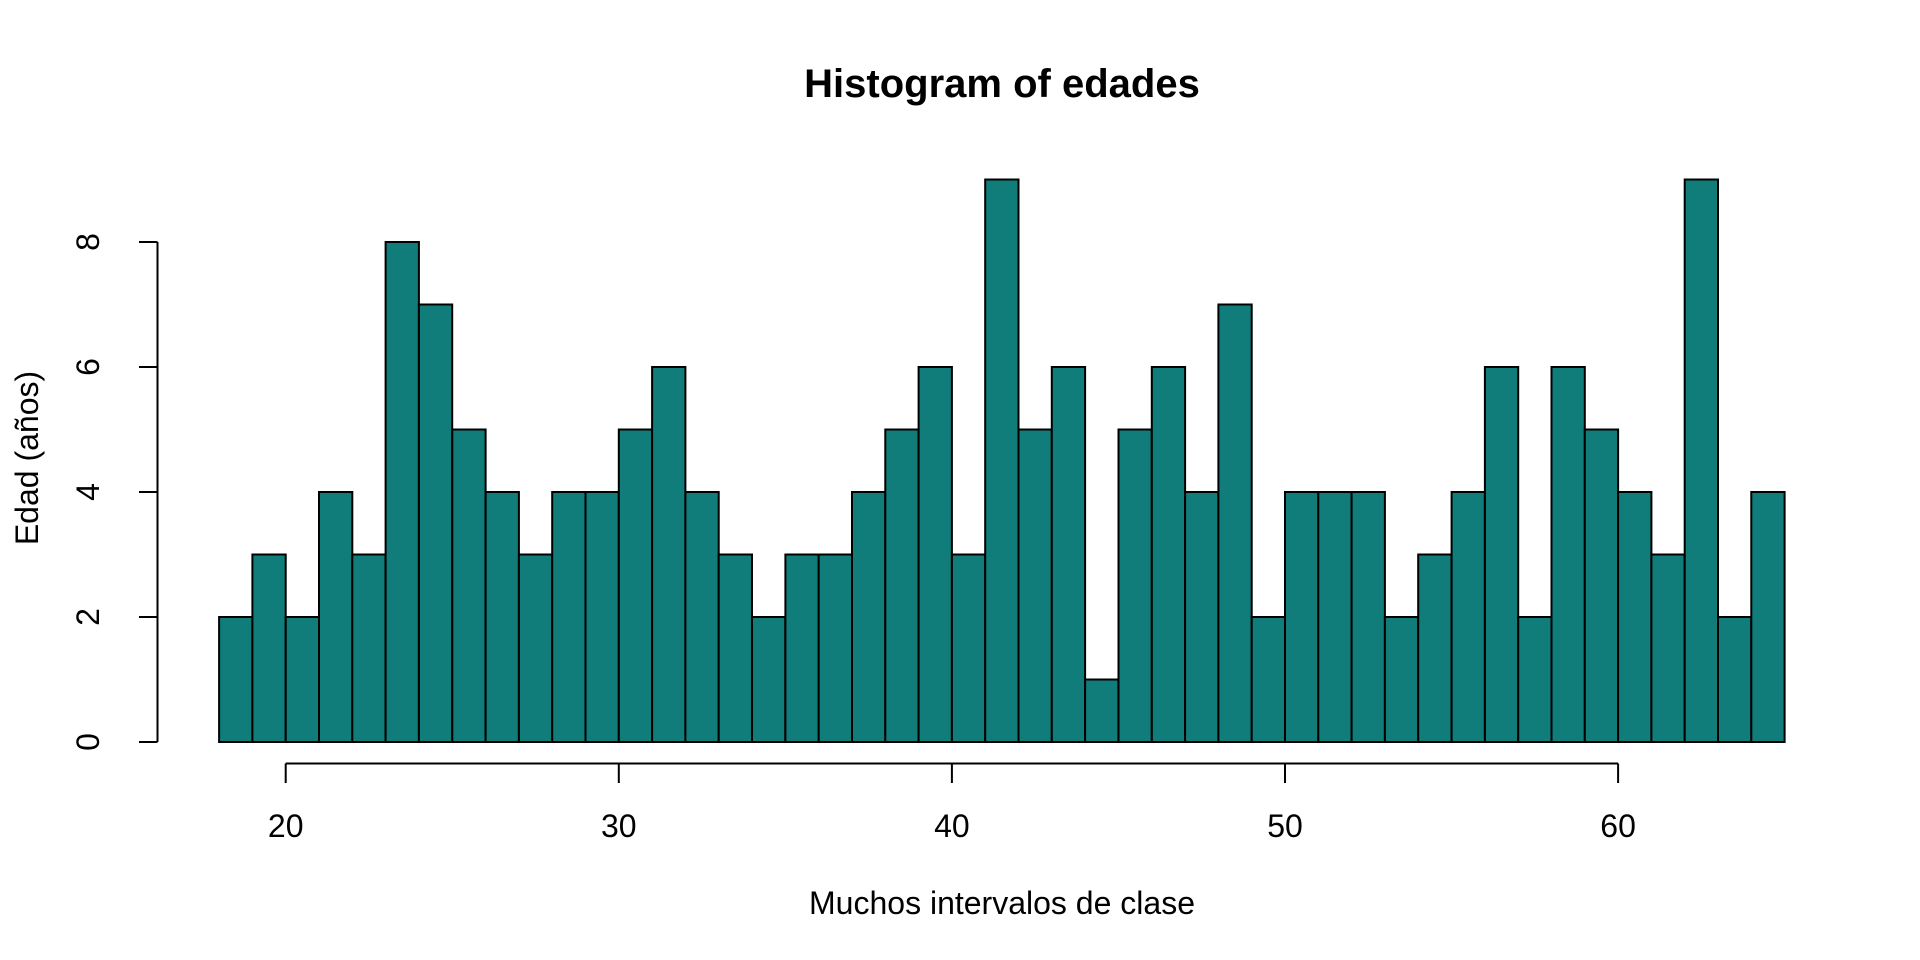 This screenshot has height=960, width=1920. What do you see at coordinates (88, 492) in the screenshot?
I see `y-tick-label: 4` at bounding box center [88, 492].